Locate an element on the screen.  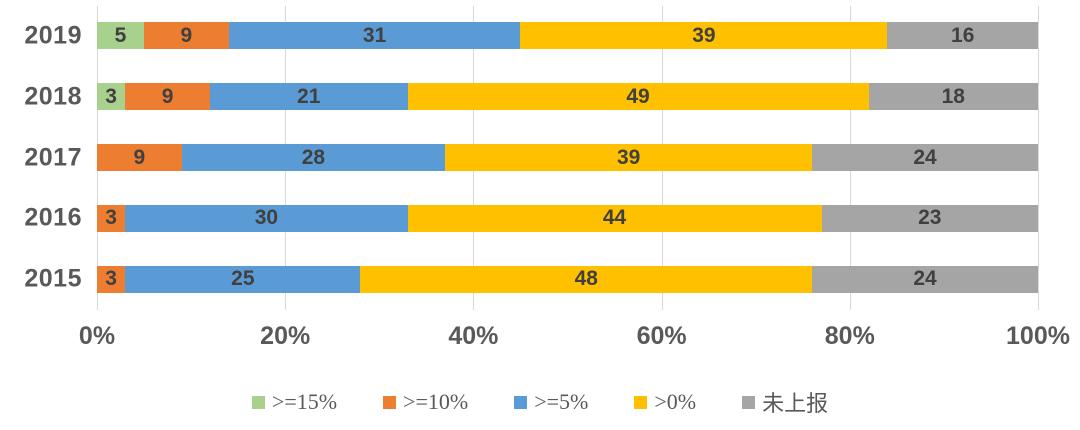
x-axis-tick: 100% is located at coordinates (1038, 336).